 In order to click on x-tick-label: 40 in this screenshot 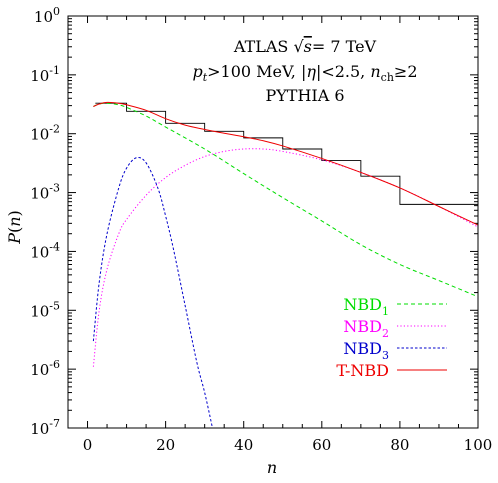, I will do `click(243, 445)`.